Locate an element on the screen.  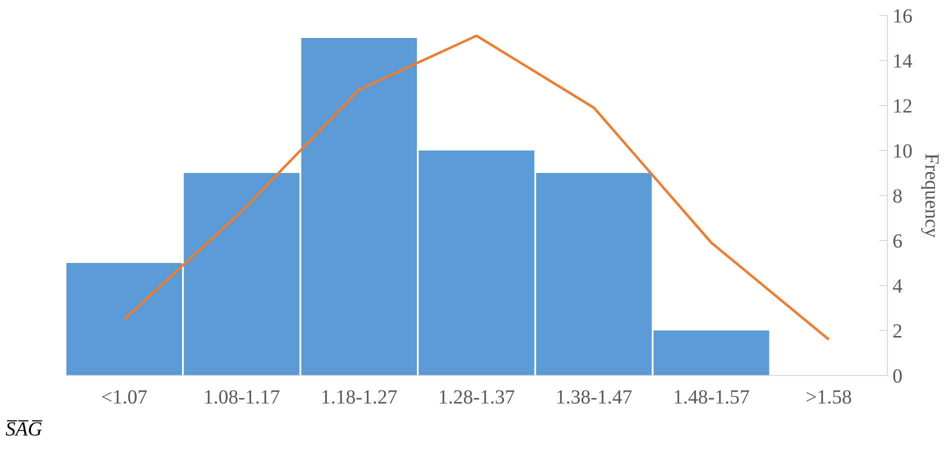
x-tick-label: 1.48-1.57 is located at coordinates (711, 397).